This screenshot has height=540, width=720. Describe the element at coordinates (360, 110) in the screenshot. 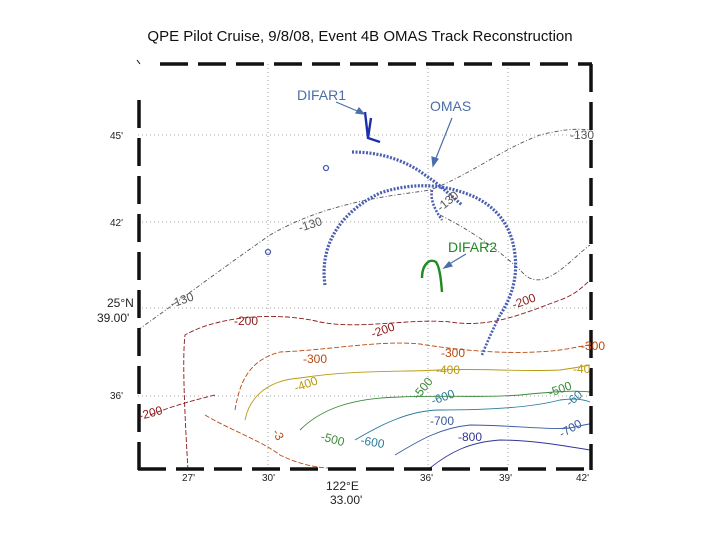

I see `difar1-arrowhead` at that location.